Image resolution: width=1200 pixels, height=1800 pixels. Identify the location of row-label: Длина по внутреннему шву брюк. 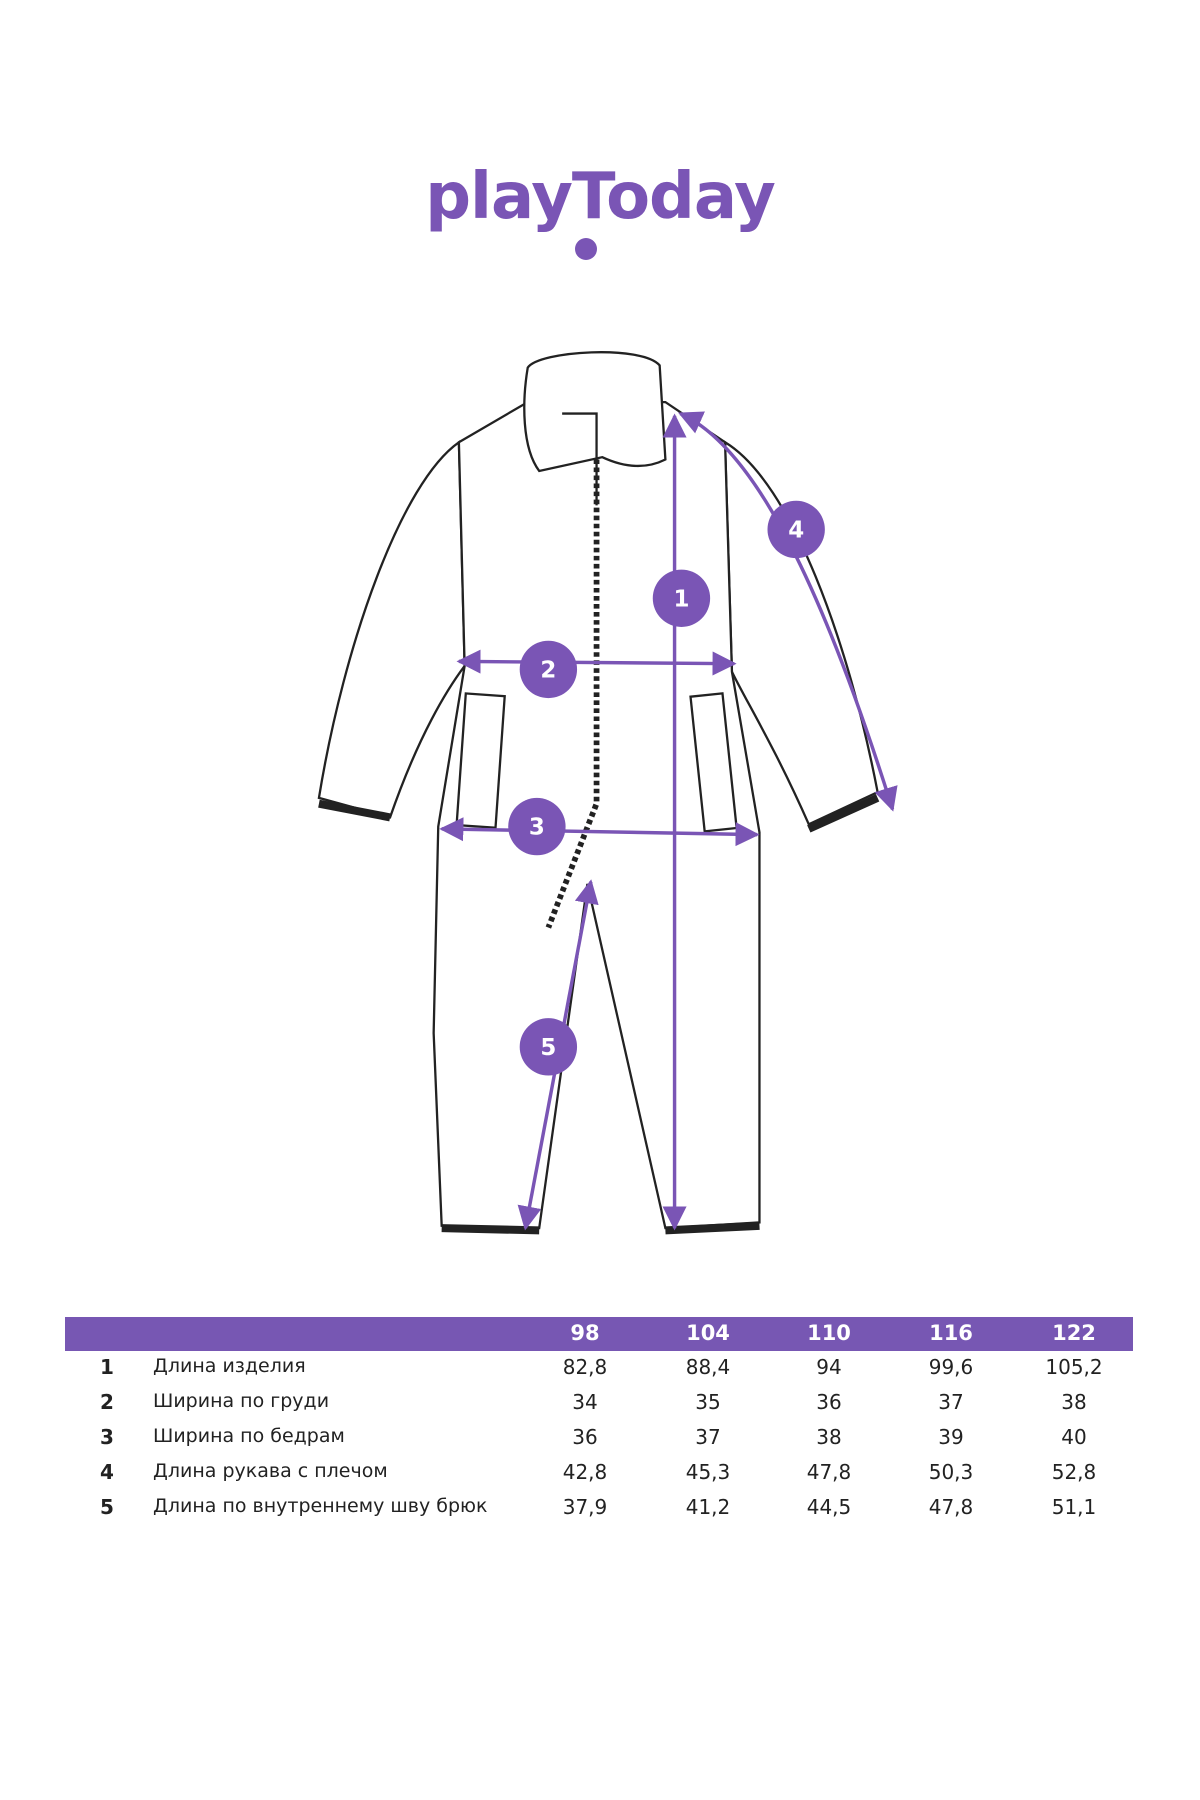
(320, 1506).